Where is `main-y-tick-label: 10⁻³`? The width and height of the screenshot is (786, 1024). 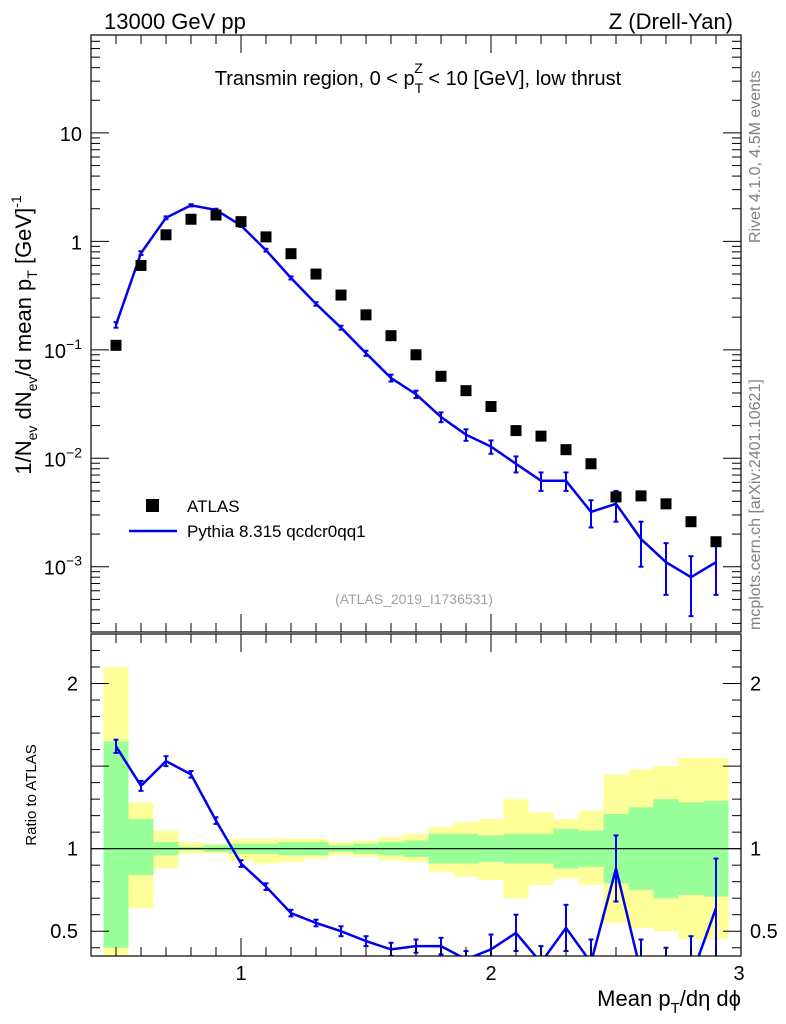
main-y-tick-label: 10⁻³ is located at coordinates (63, 566).